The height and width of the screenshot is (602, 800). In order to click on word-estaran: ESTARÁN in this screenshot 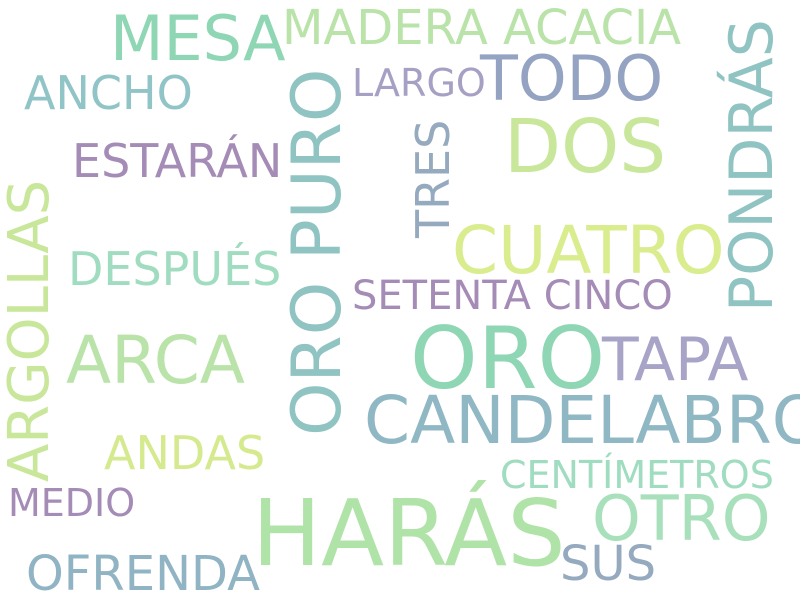, I will do `click(177, 161)`.